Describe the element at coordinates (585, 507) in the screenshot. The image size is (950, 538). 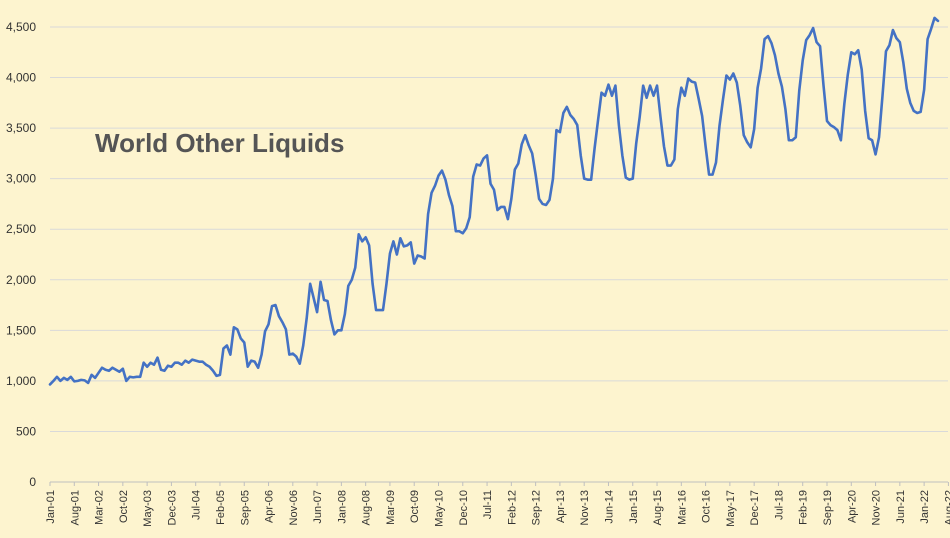
I see `x-tick-label: Nov-13` at that location.